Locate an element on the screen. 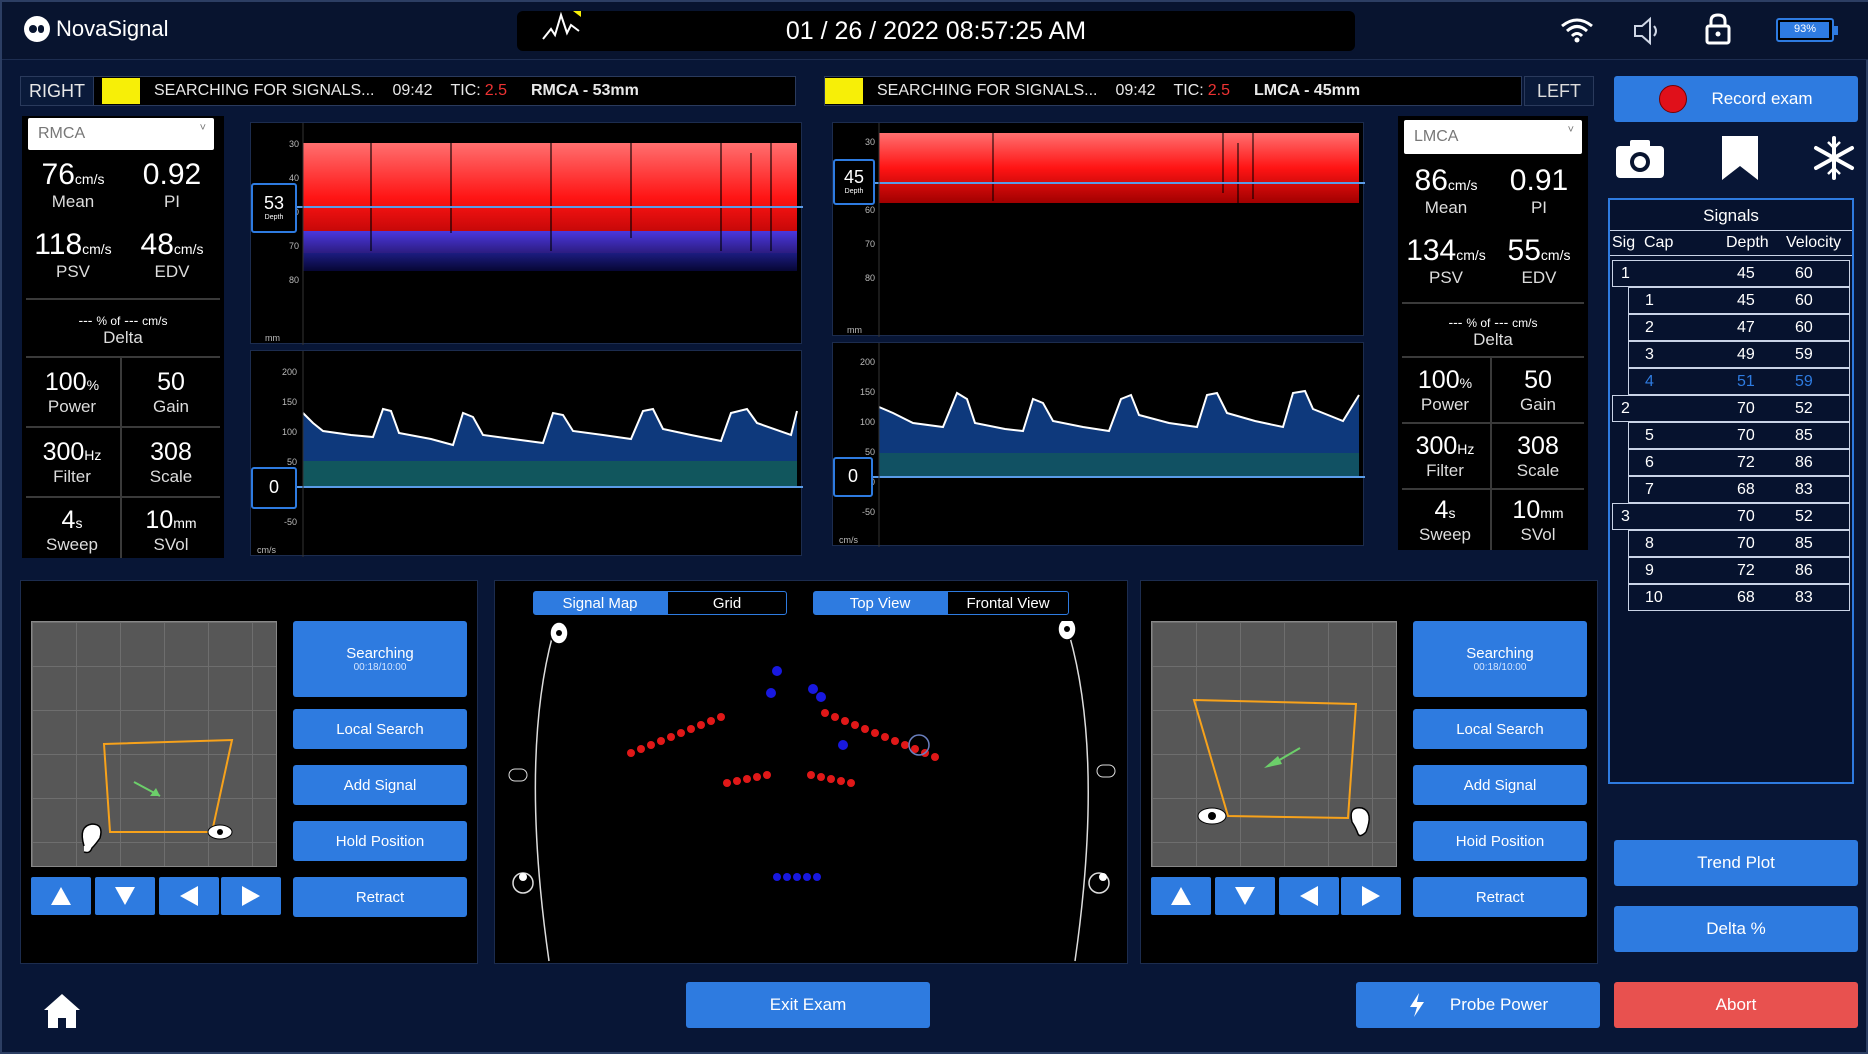 This screenshot has height=1054, width=1868. tab-frontal-view: Frontal View is located at coordinates (1008, 603).